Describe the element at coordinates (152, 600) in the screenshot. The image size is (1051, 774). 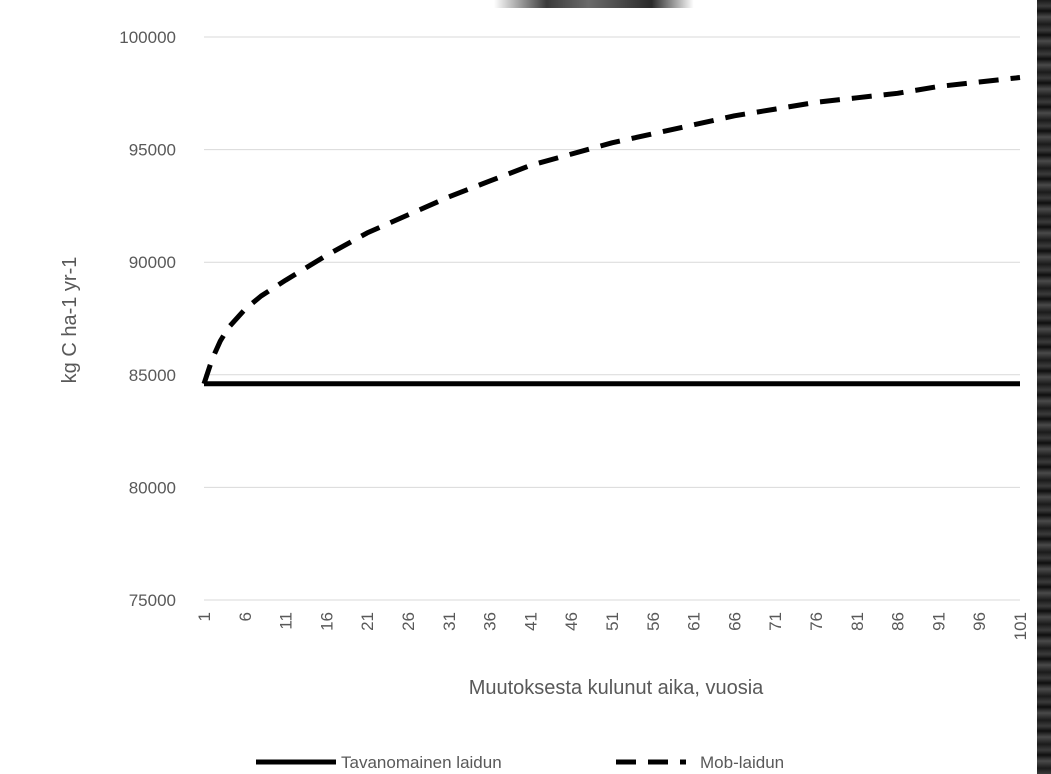
I see `y-tick-label: 75000` at that location.